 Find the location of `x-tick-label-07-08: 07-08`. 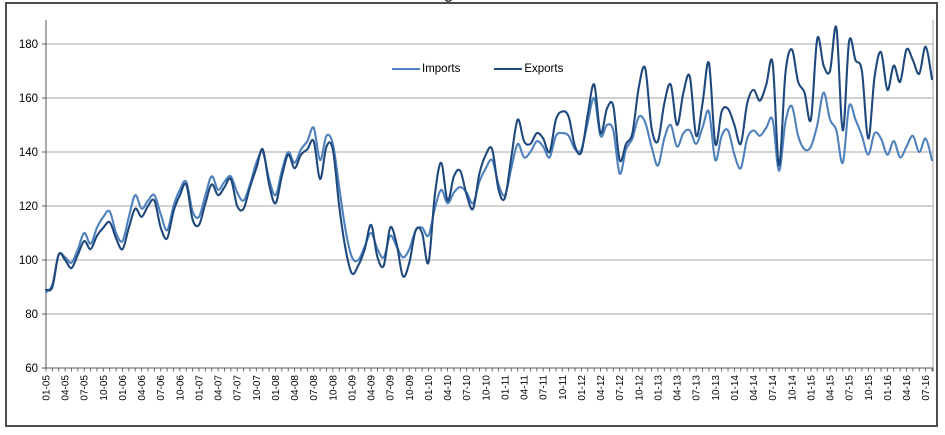

x-tick-label-07-08: 07-08 is located at coordinates (314, 388).